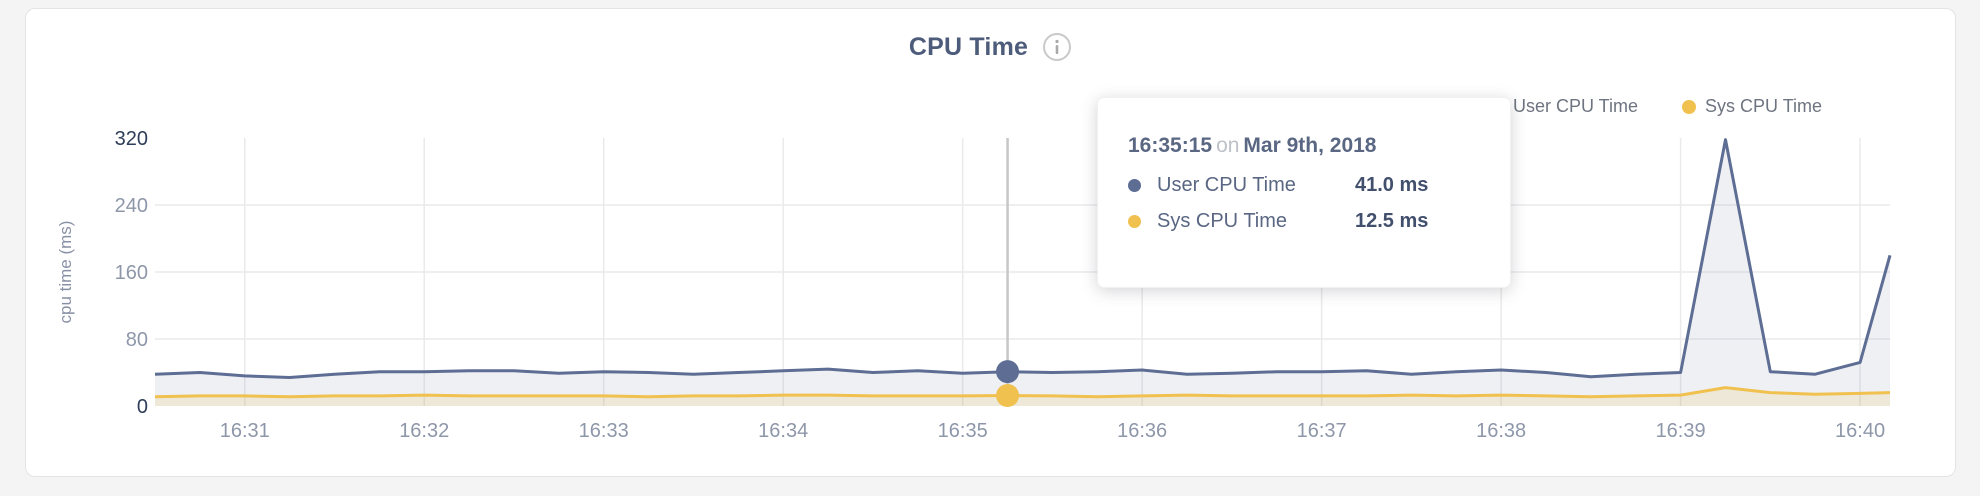 This screenshot has width=1980, height=496. What do you see at coordinates (131, 206) in the screenshot?
I see `y-tick-label: 240` at bounding box center [131, 206].